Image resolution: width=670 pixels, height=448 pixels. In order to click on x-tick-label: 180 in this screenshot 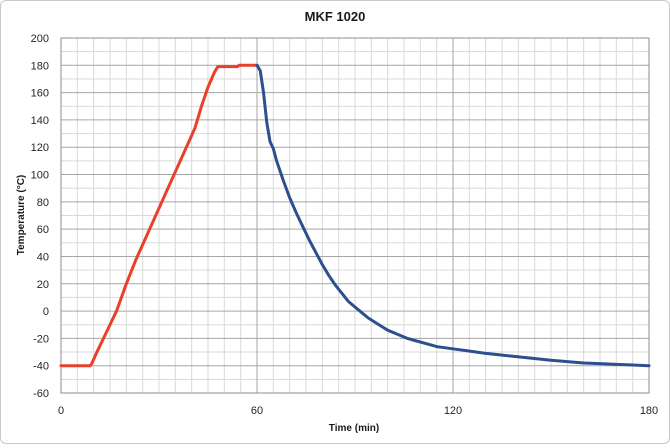, I will do `click(649, 411)`.